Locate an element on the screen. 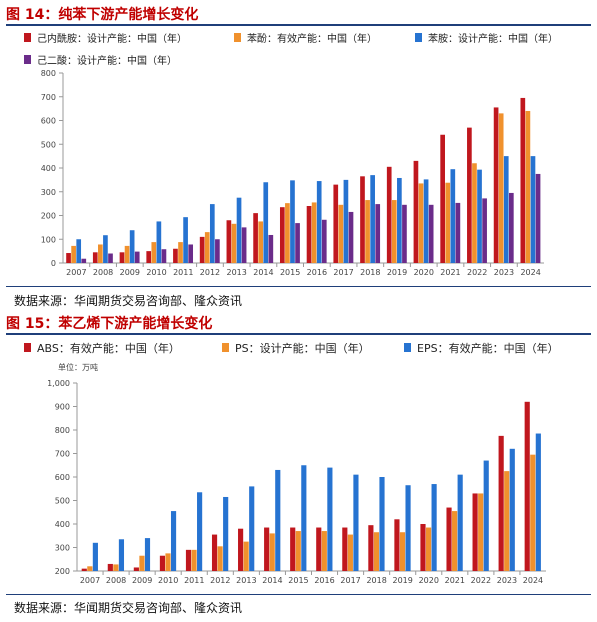 The width and height of the screenshot is (597, 622). legend-item: 己二酸：设计产能：中国（年） is located at coordinates (100, 60).